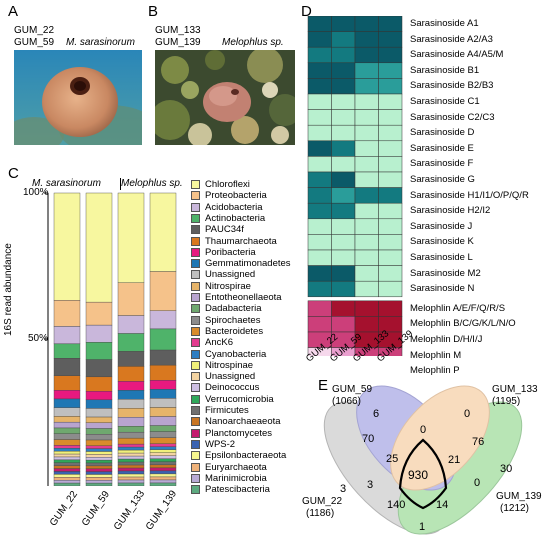  I want to click on heatmap-row-label: Sarasinoside K, so click(442, 242).